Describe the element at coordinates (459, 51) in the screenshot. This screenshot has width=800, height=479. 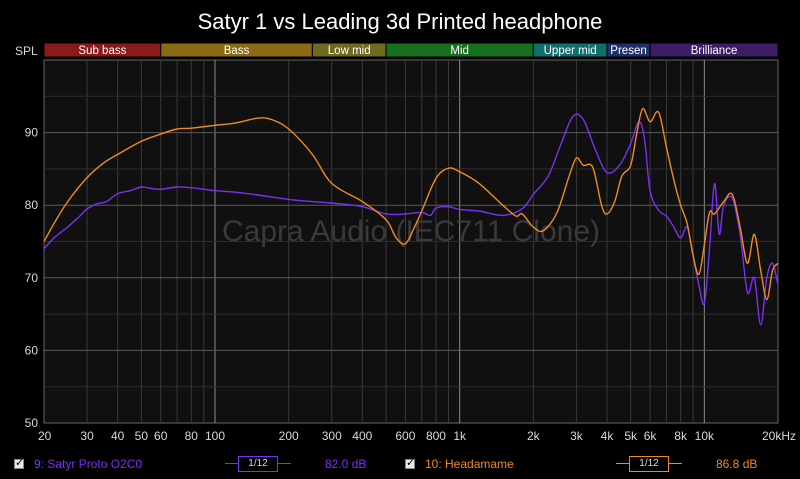
I see `band-label-mid: Mid` at that location.